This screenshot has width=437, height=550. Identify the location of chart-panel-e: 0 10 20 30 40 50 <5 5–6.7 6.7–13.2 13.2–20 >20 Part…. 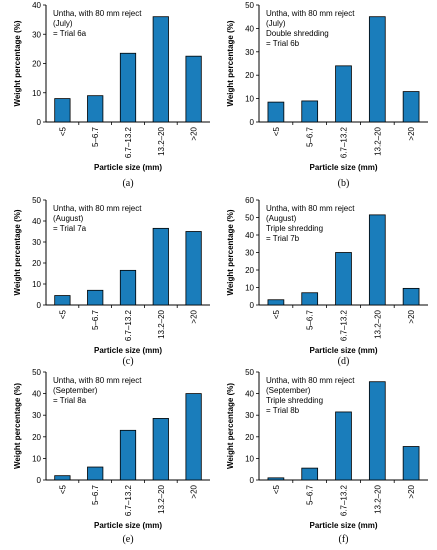
(111, 456).